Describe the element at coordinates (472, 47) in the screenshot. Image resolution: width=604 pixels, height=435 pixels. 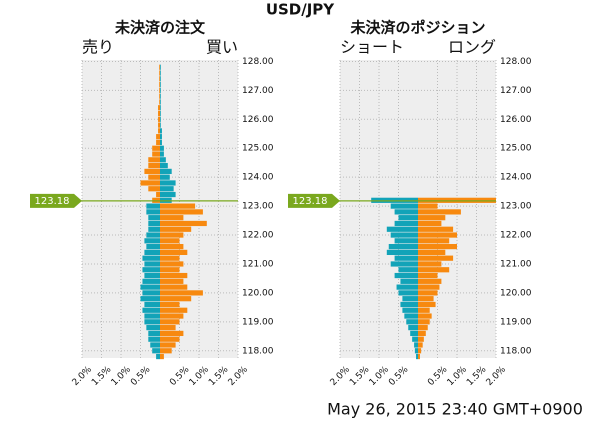
I see `right-label: ロング` at that location.